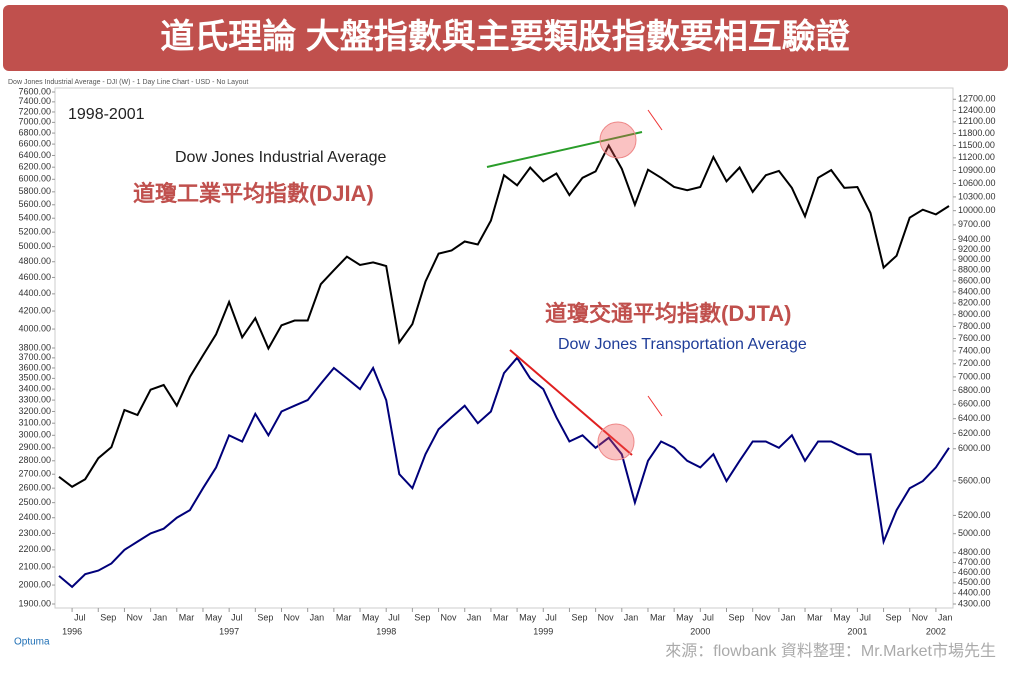 Image resolution: width=1011 pixels, height=682 pixels. What do you see at coordinates (34, 246) in the screenshot?
I see `y-tick-label: 5000.00` at bounding box center [34, 246].